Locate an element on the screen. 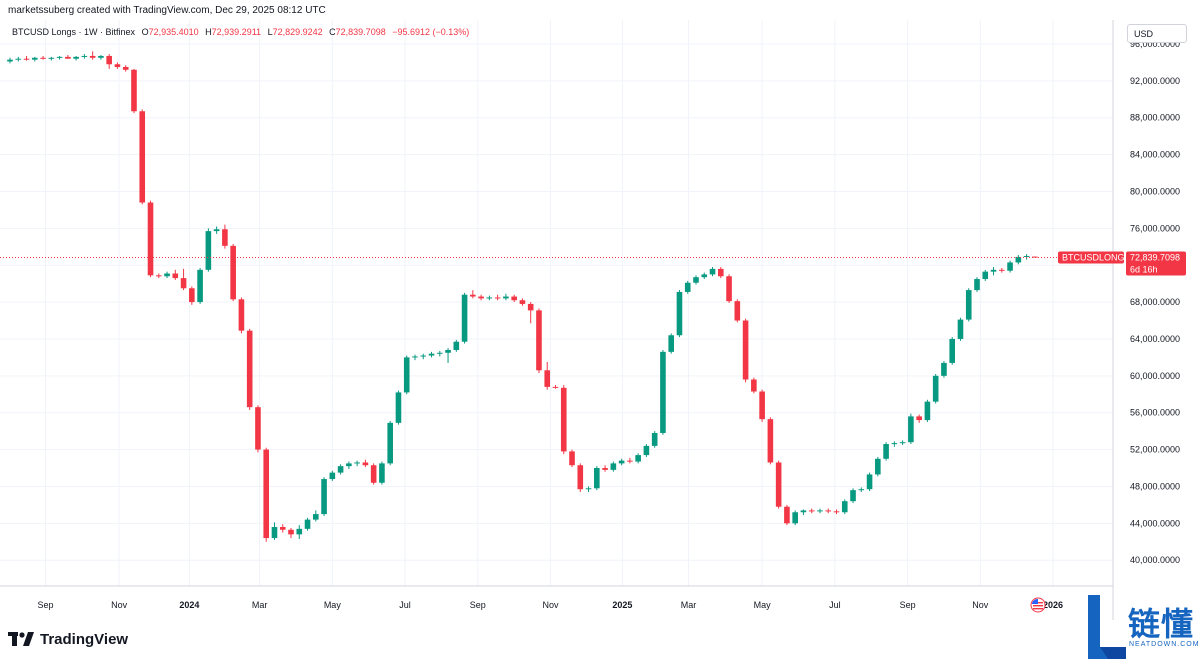  neatdown-watermark: 链懂 NEATDOWN.COM is located at coordinates (1142, 627).